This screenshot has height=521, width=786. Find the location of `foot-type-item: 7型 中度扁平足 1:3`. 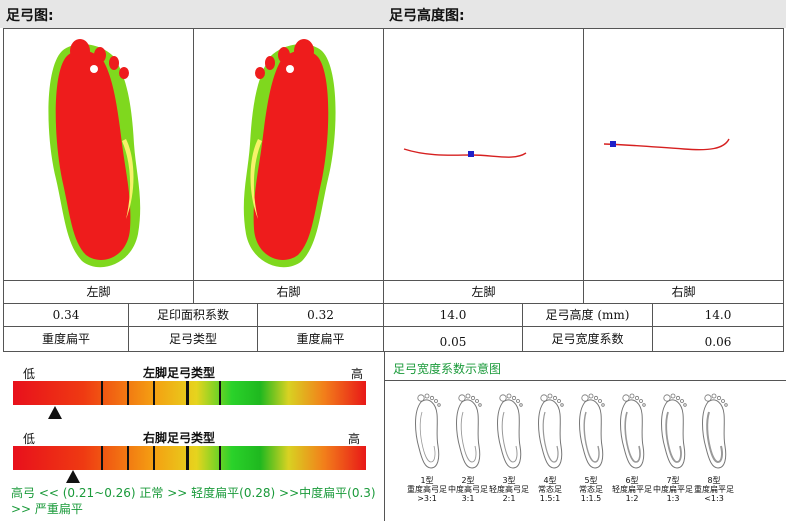

foot-type-item: 7型 中度扁平足 1:3 is located at coordinates (673, 446).